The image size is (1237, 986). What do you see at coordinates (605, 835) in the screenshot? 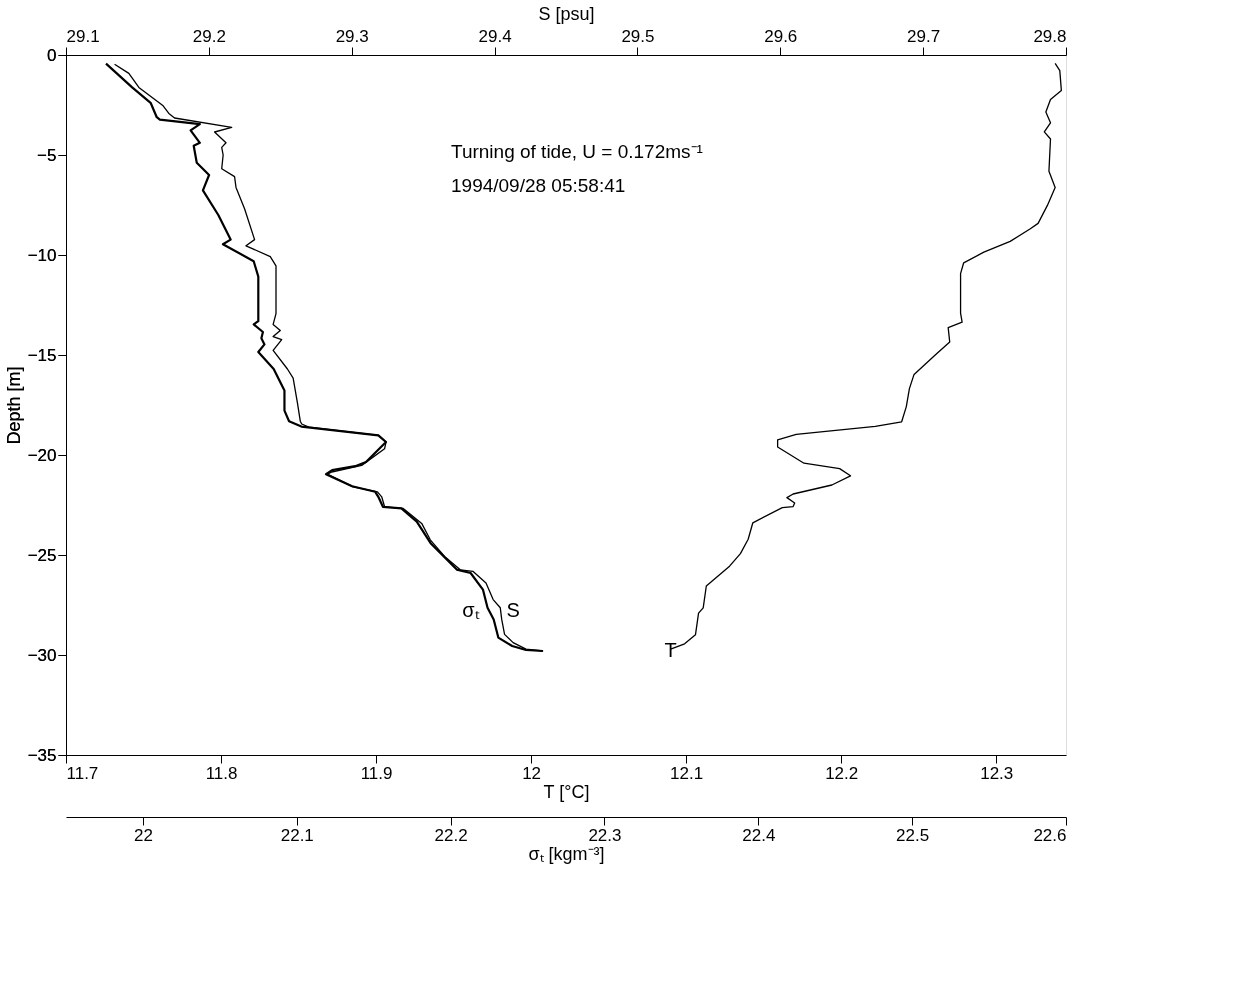
I see `x-tick-label: 22.3` at bounding box center [605, 835].